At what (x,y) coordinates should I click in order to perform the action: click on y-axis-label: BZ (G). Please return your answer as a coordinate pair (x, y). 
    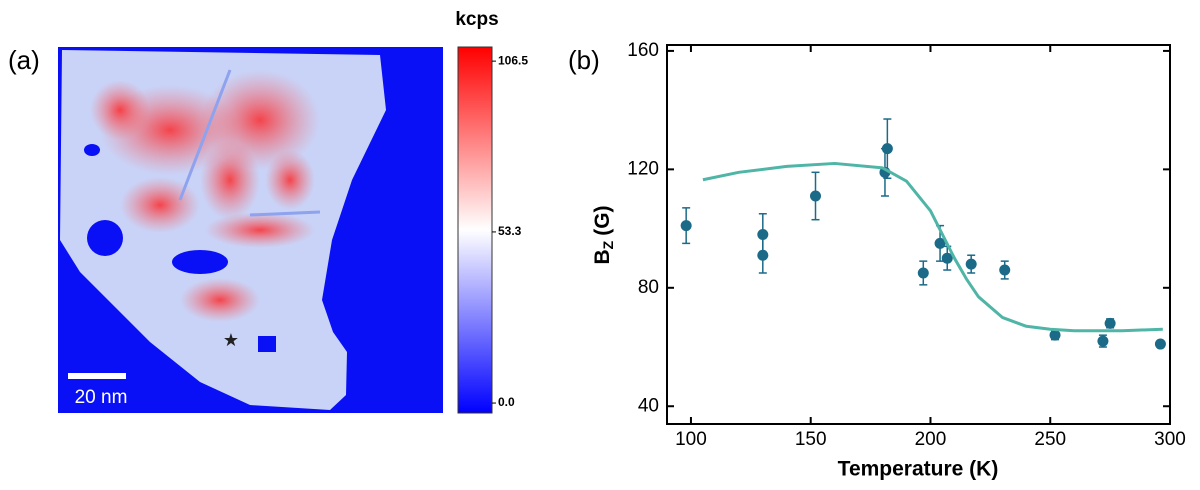
    Looking at the image, I should click on (603, 234).